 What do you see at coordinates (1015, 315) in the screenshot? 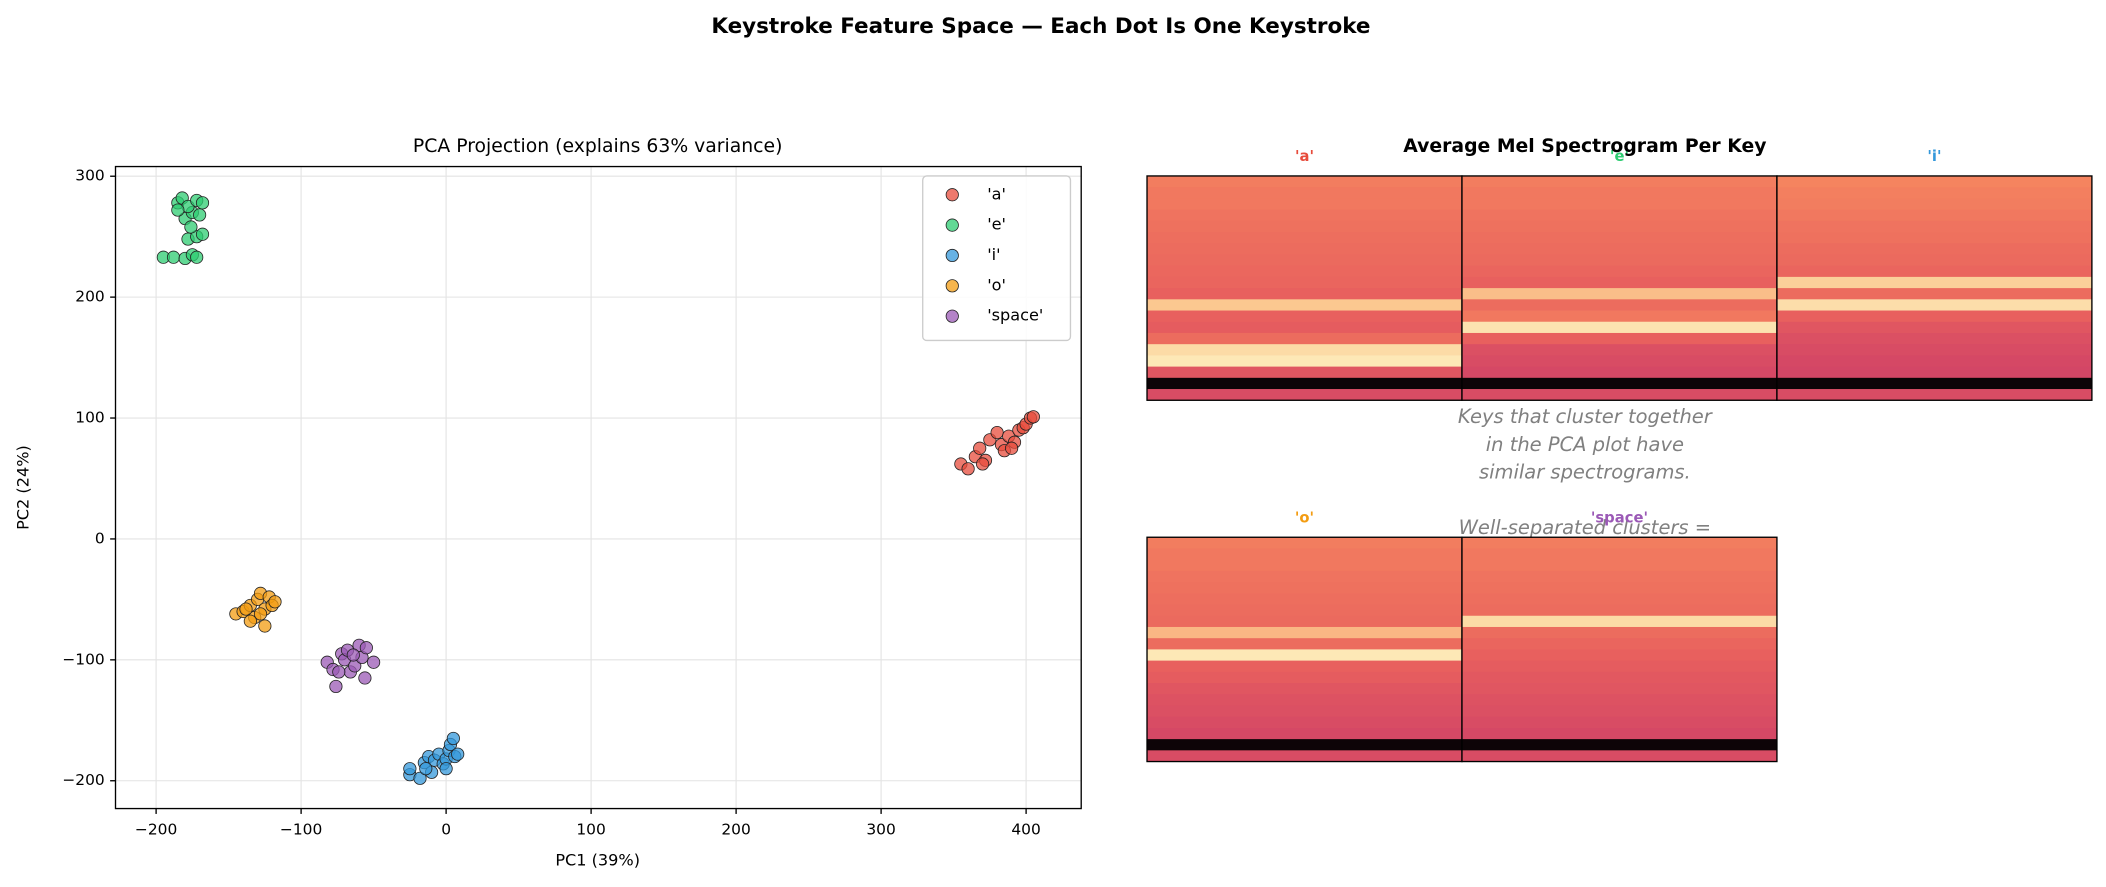
I see `legend-label: 'space'` at bounding box center [1015, 315].